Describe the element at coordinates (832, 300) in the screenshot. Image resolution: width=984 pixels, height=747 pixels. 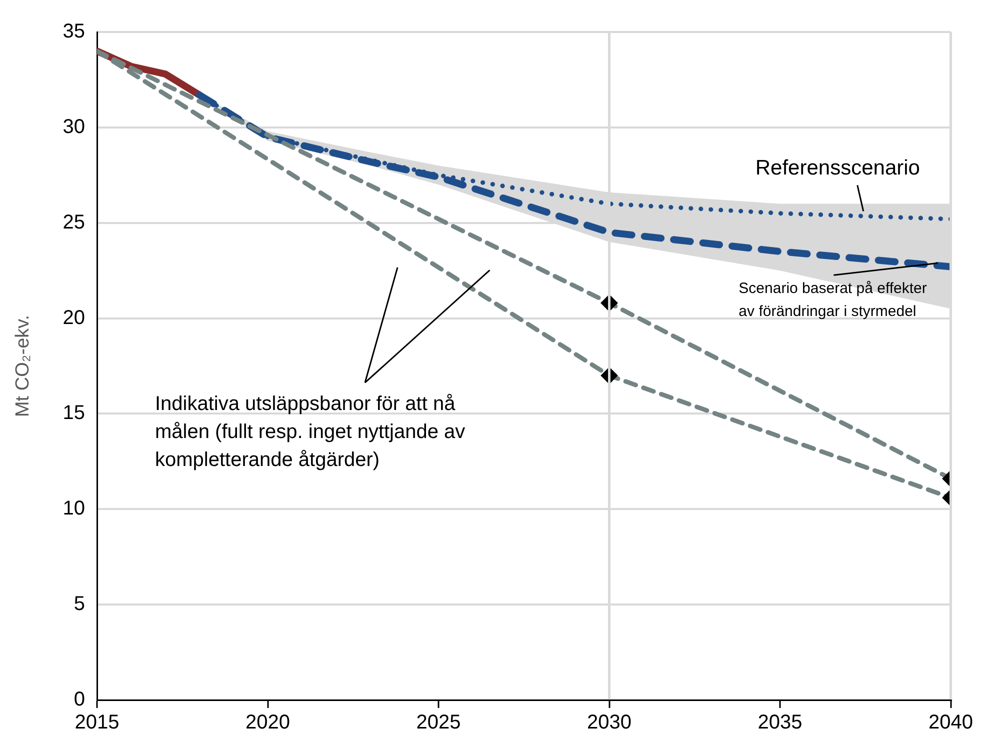
I see `series-label: Scenario baserat på effekter av förändringar i styrmedel` at that location.